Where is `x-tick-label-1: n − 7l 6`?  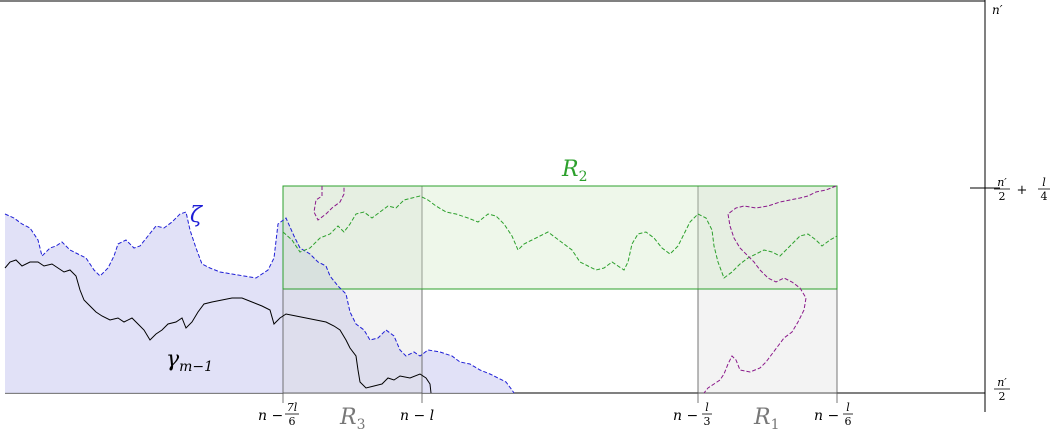 x-tick-label-1: n − 7l 6 is located at coordinates (278, 414).